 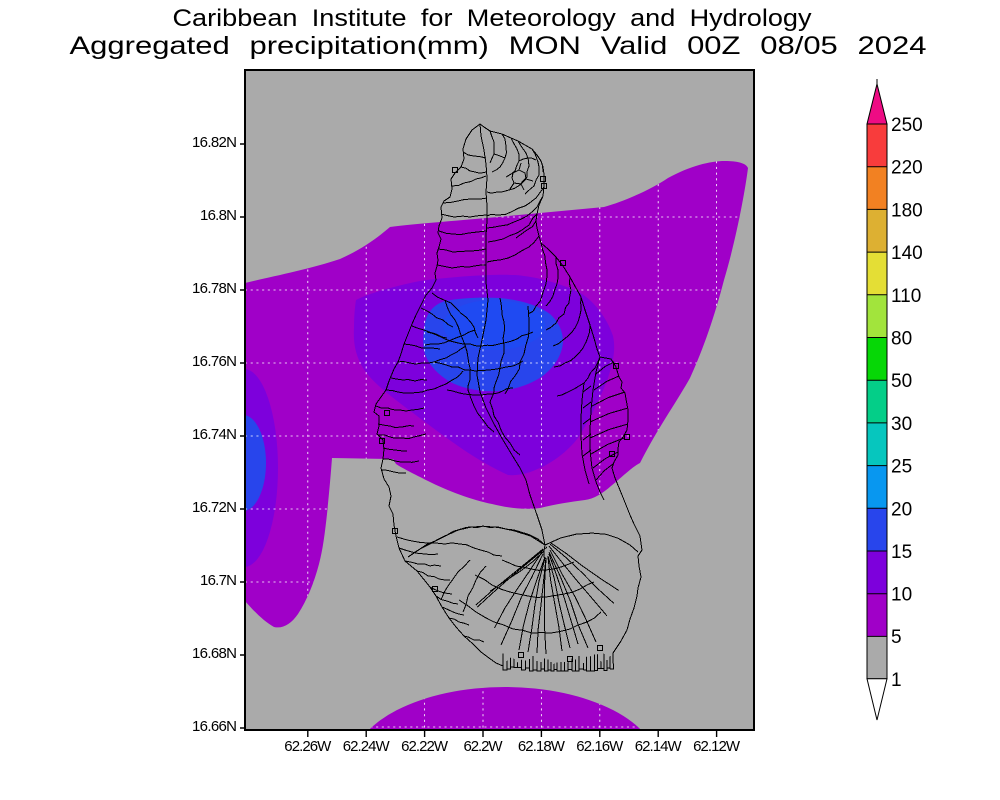 What do you see at coordinates (901, 509) in the screenshot?
I see `svg-text: 20` at bounding box center [901, 509].